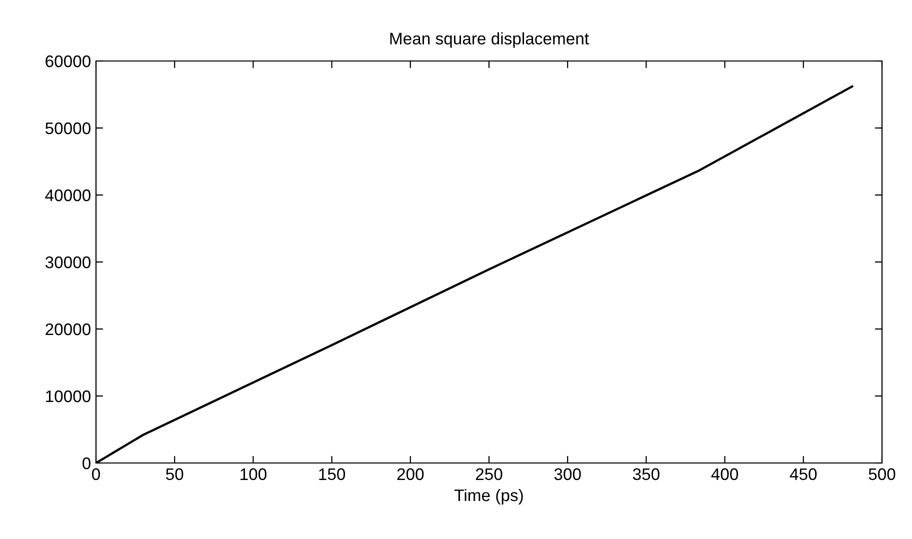 The width and height of the screenshot is (912, 539). Describe the element at coordinates (68, 61) in the screenshot. I see `y-tick-label: 60000` at that location.